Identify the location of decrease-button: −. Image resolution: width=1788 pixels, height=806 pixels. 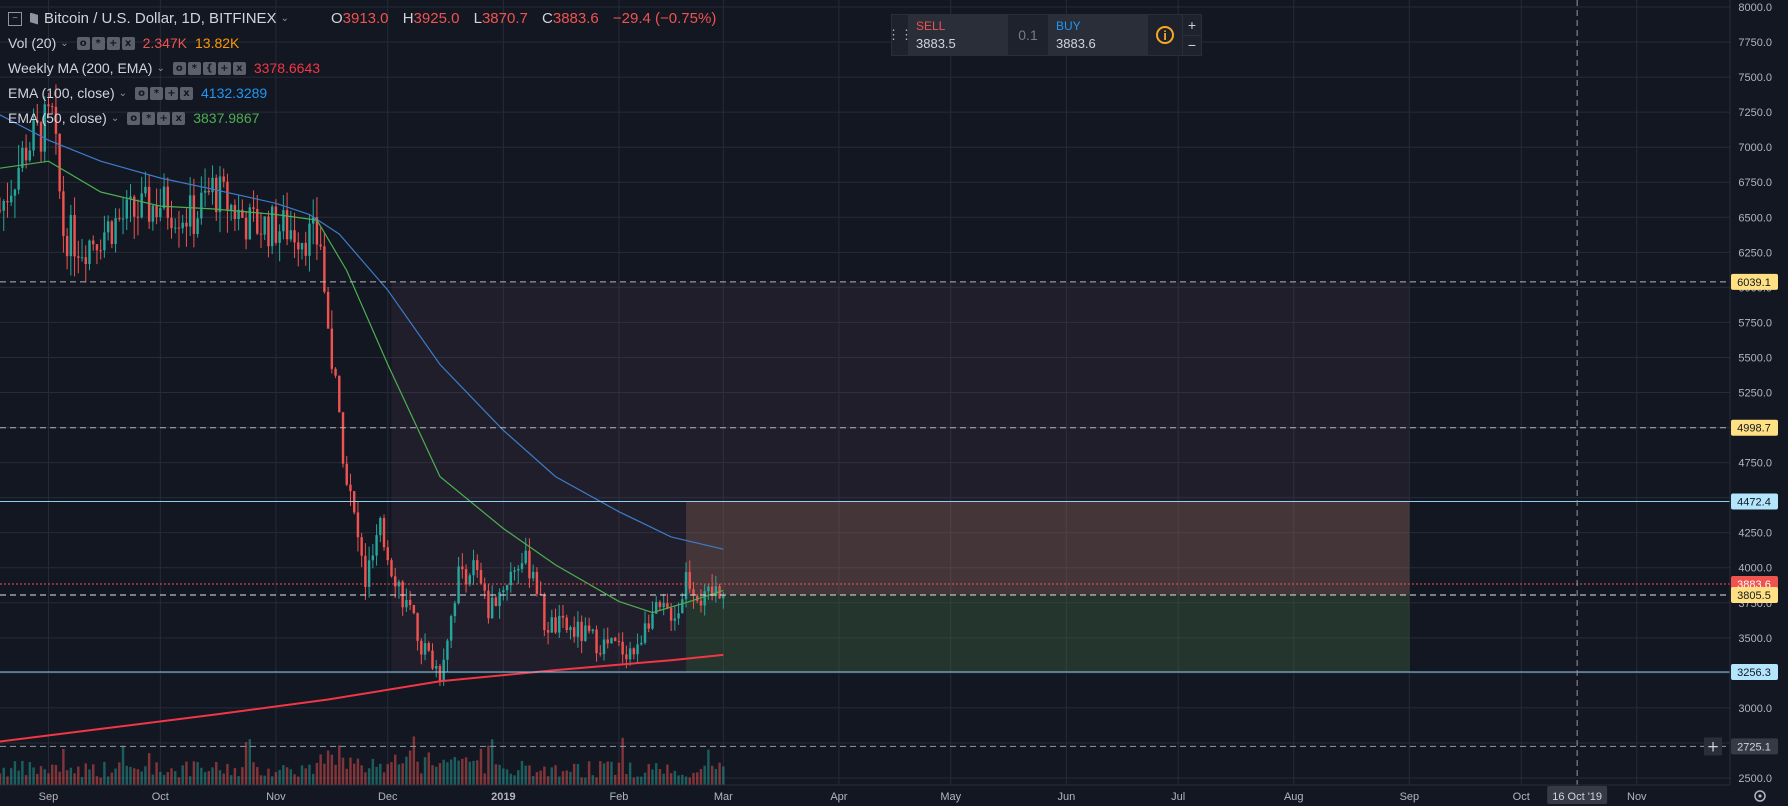
(1192, 45).